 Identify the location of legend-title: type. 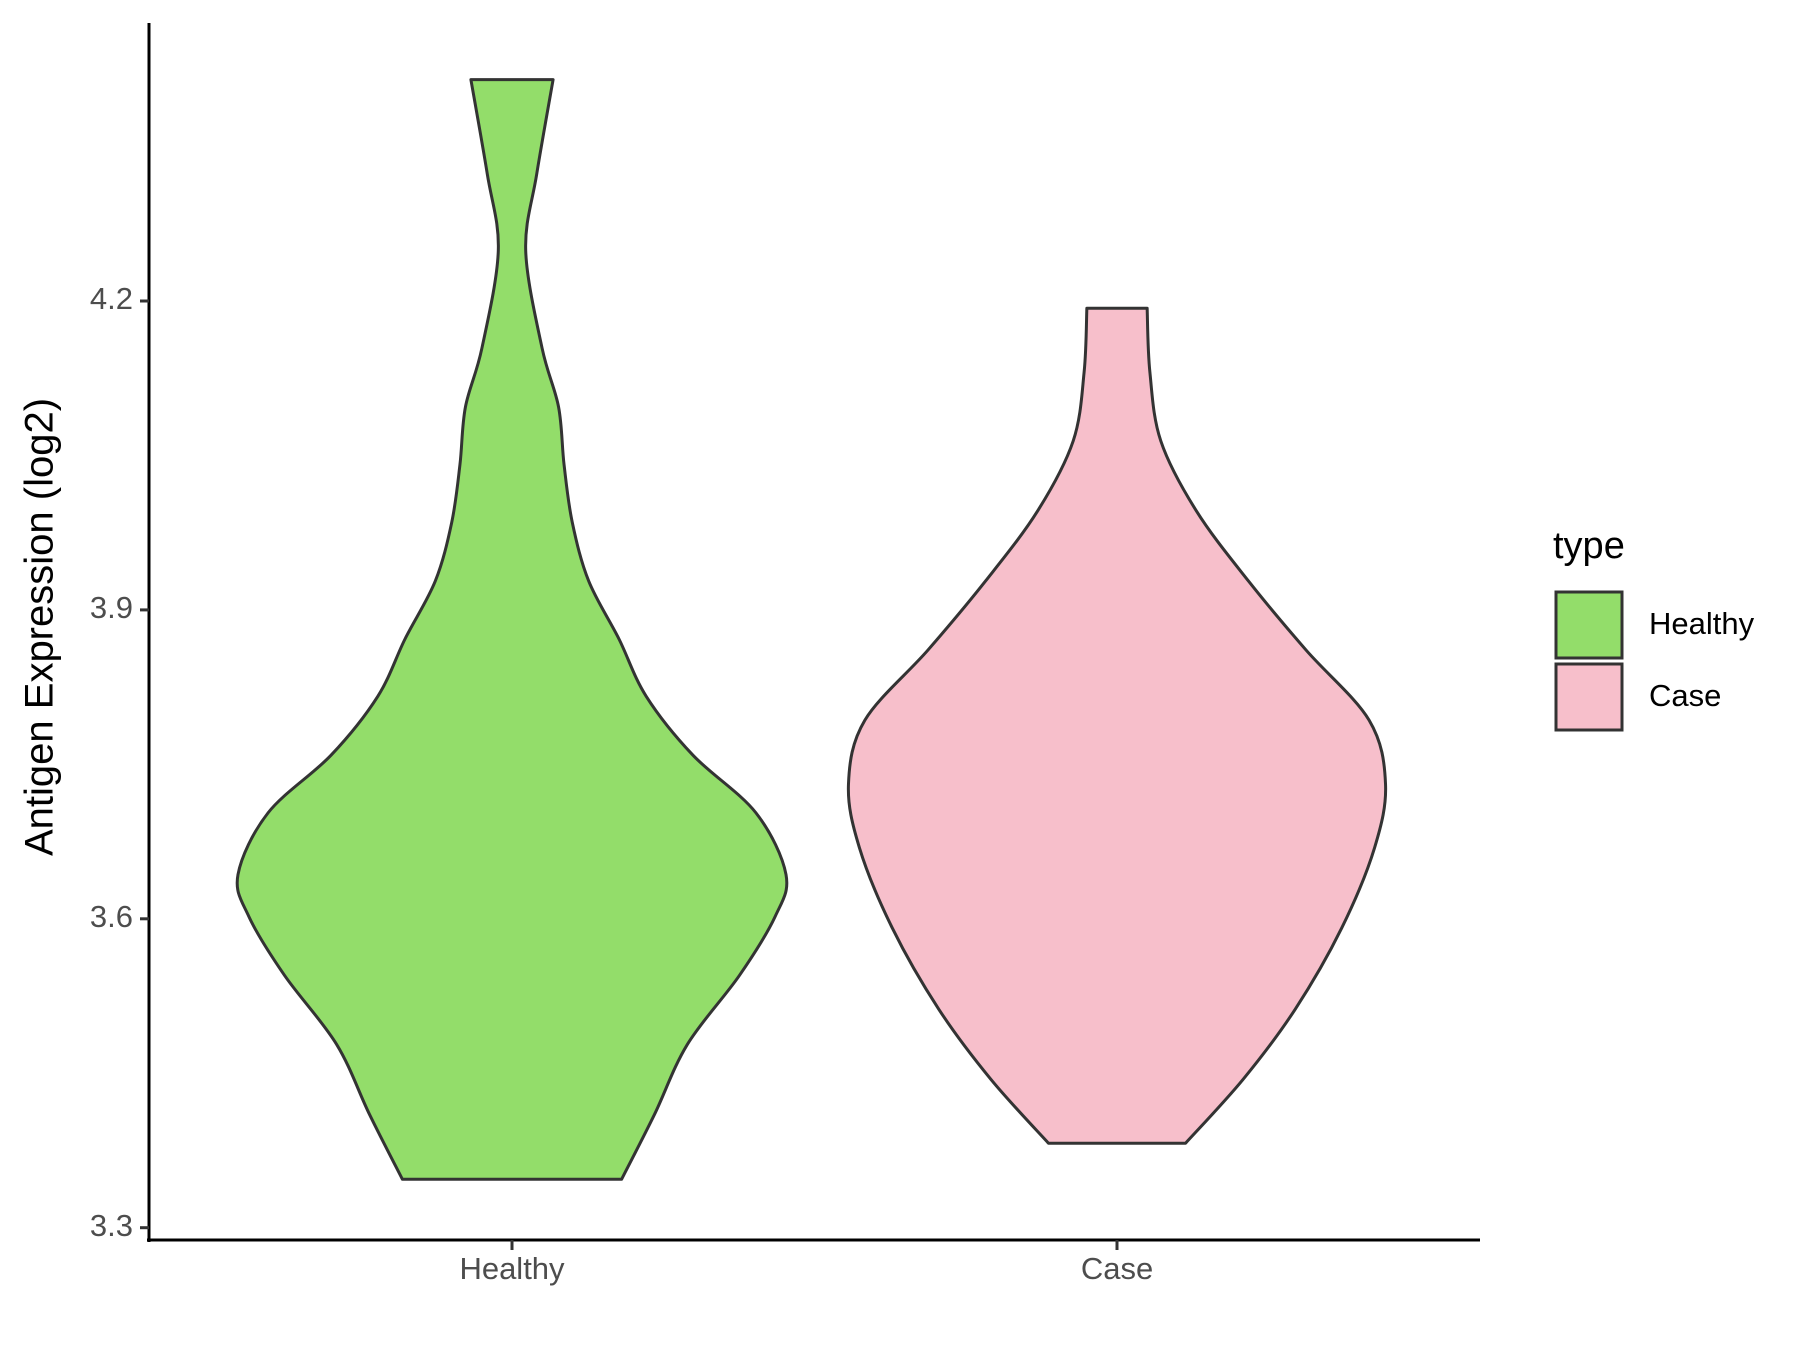
(1589, 546).